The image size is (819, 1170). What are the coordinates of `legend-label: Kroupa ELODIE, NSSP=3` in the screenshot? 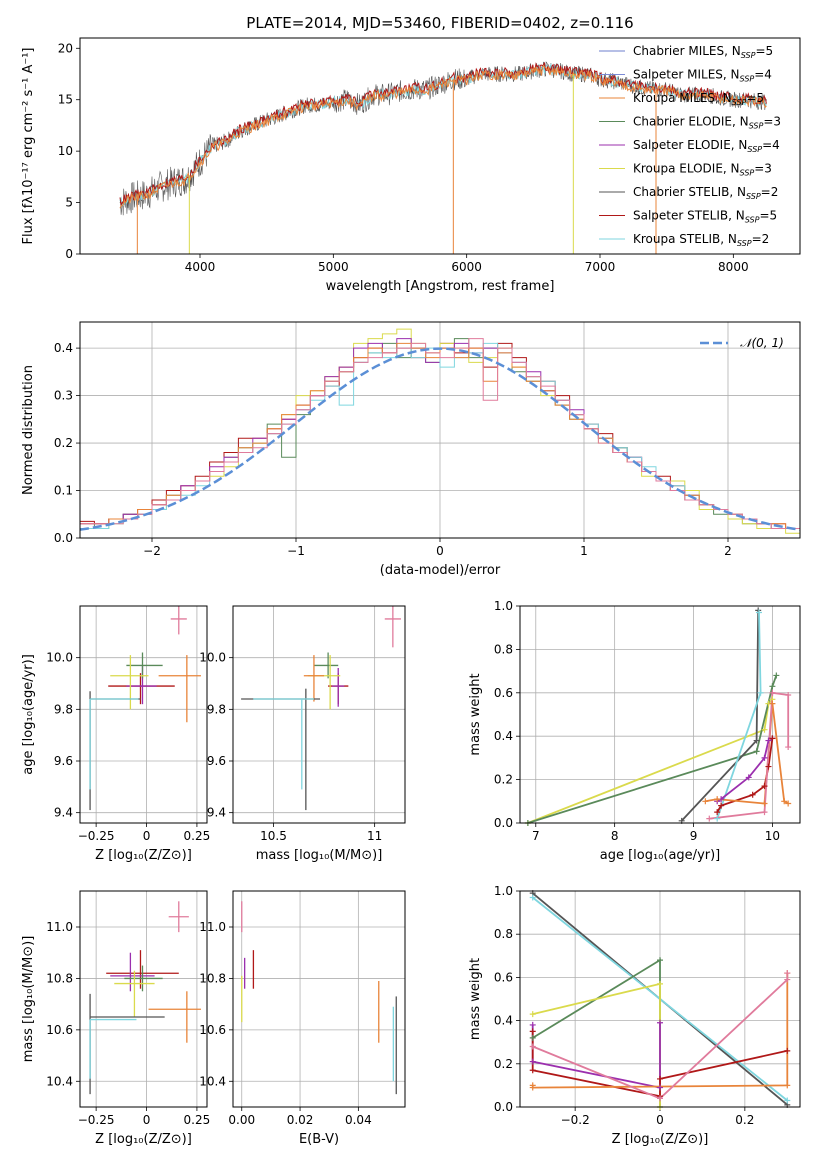 It's located at (702, 170).